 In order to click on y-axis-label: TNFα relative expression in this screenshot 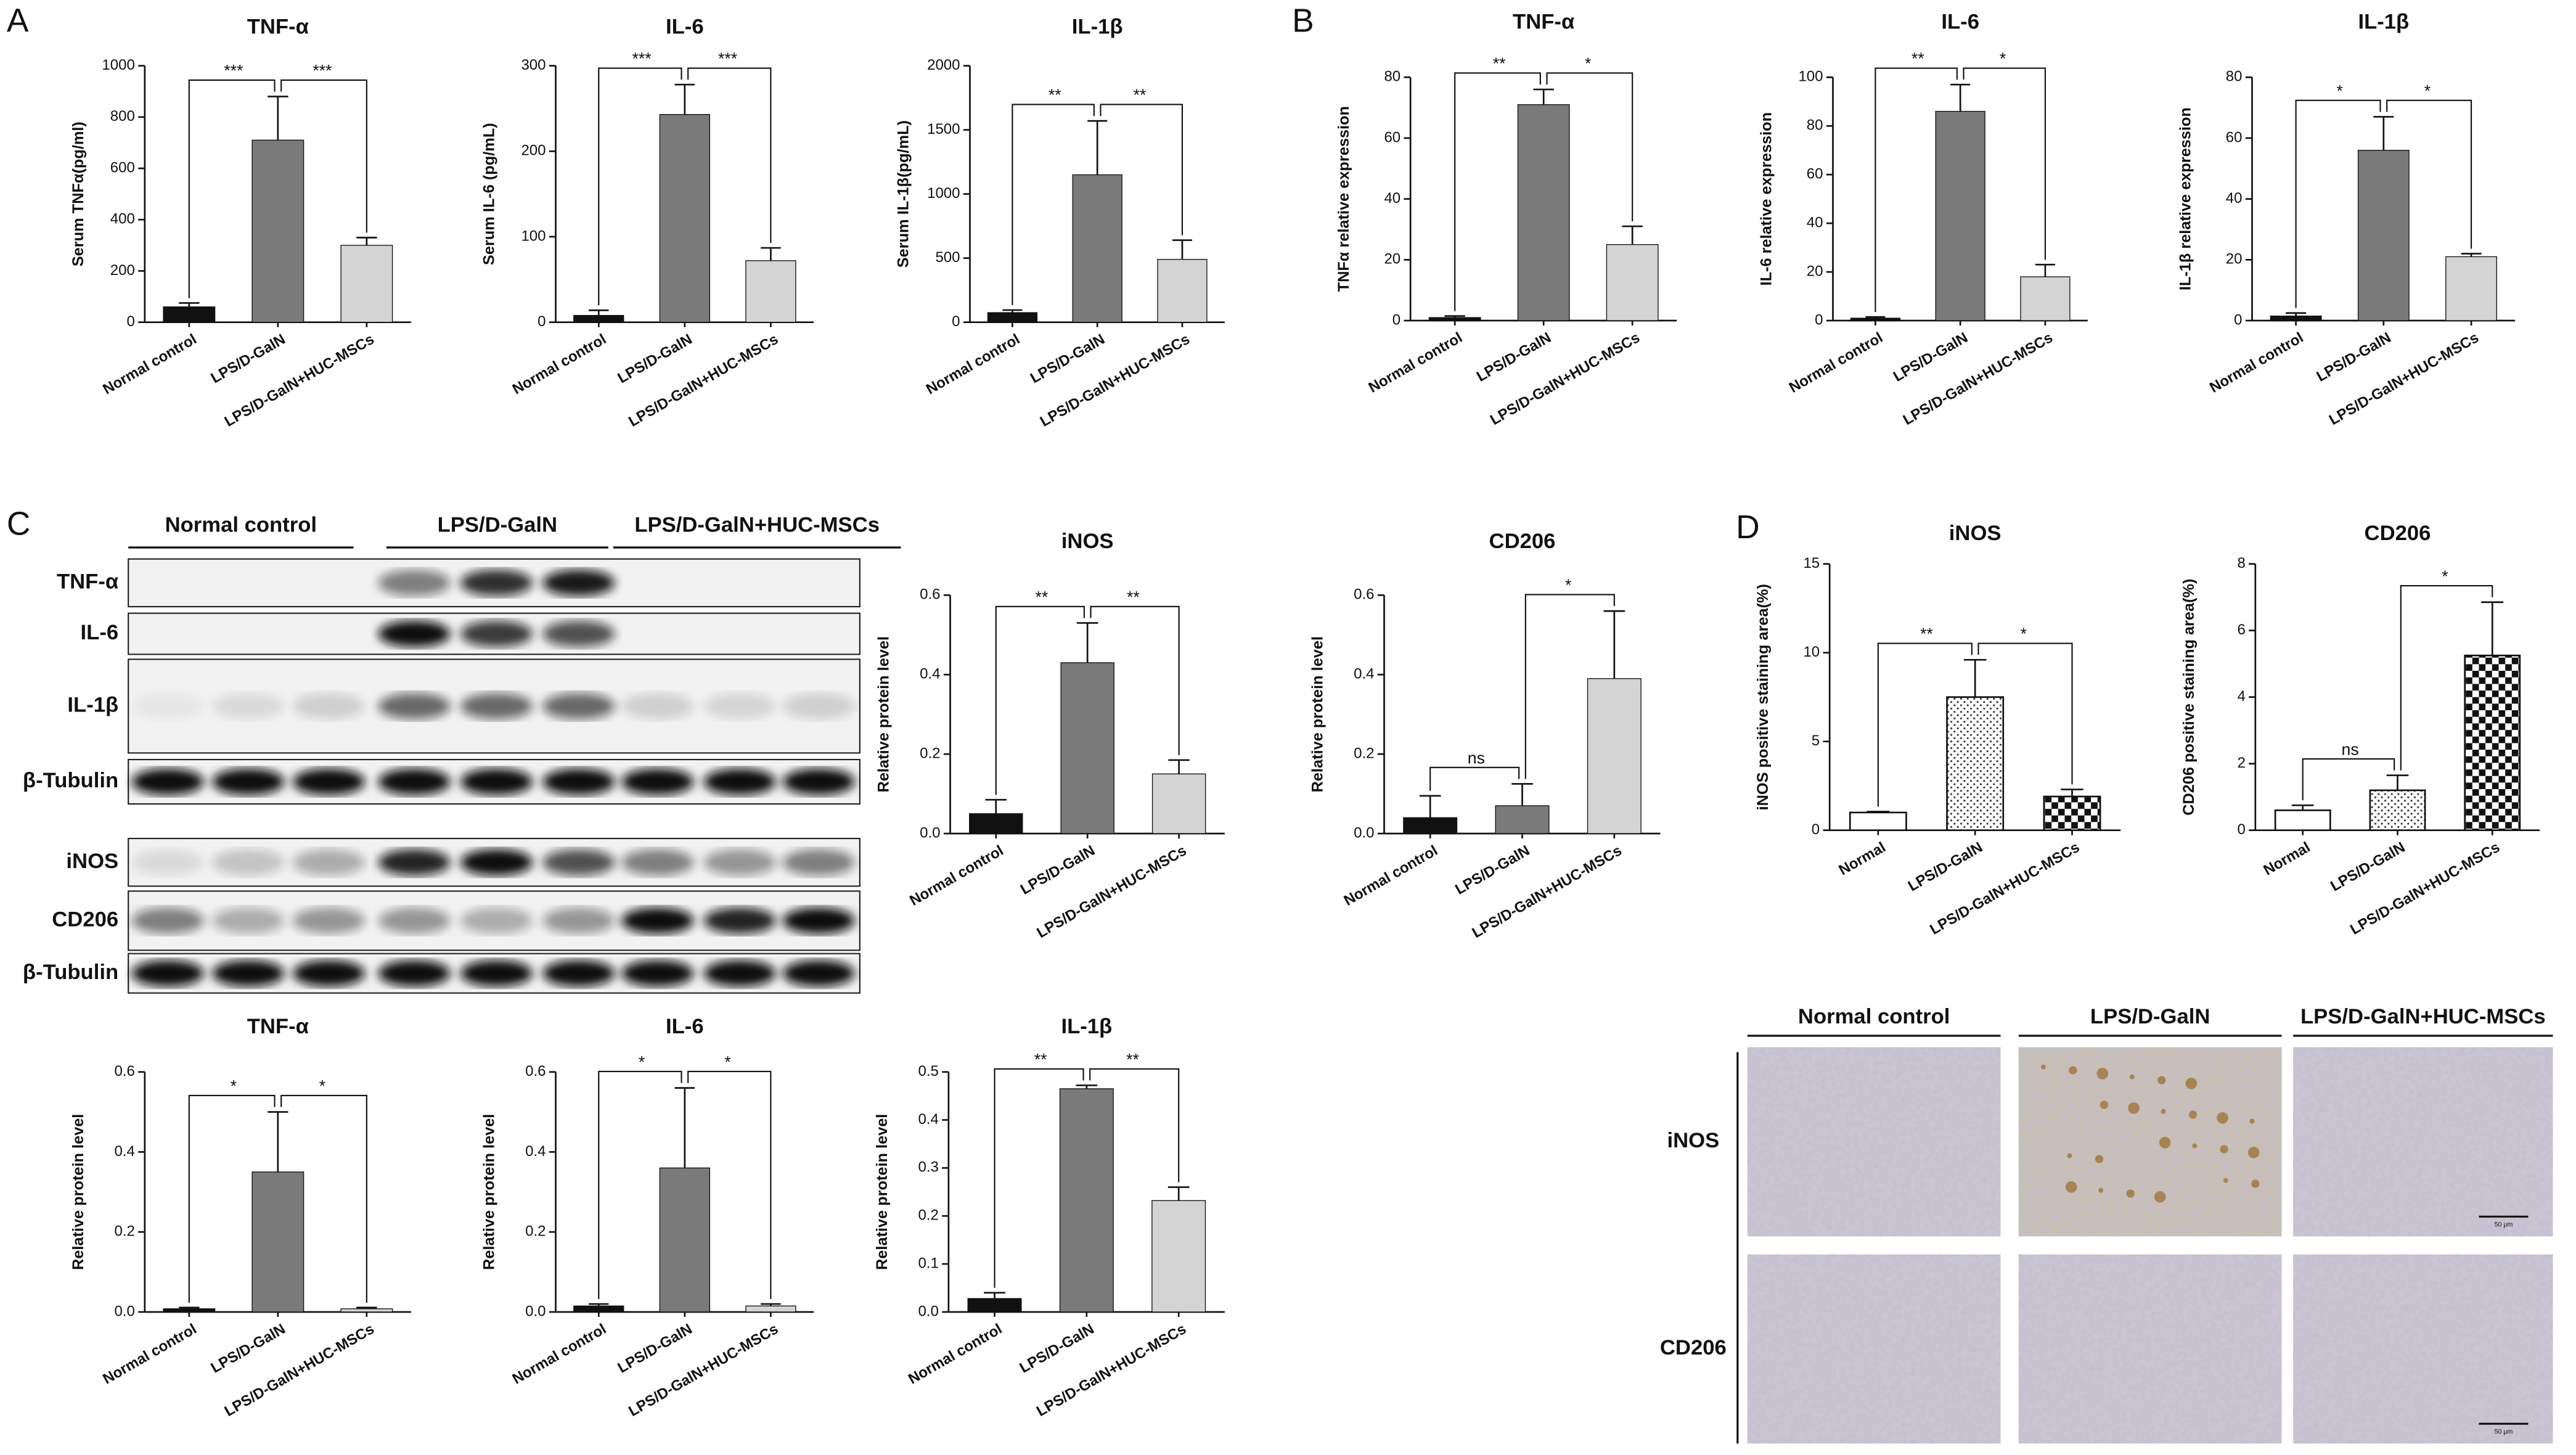, I will do `click(1343, 199)`.